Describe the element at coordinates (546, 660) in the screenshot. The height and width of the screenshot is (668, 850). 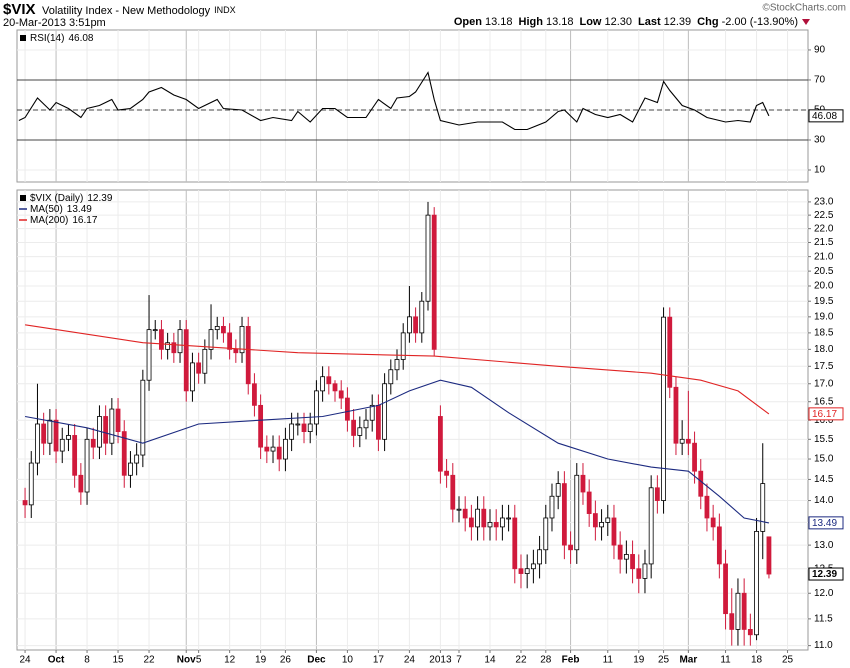
I see `x-tick-label: 28` at that location.